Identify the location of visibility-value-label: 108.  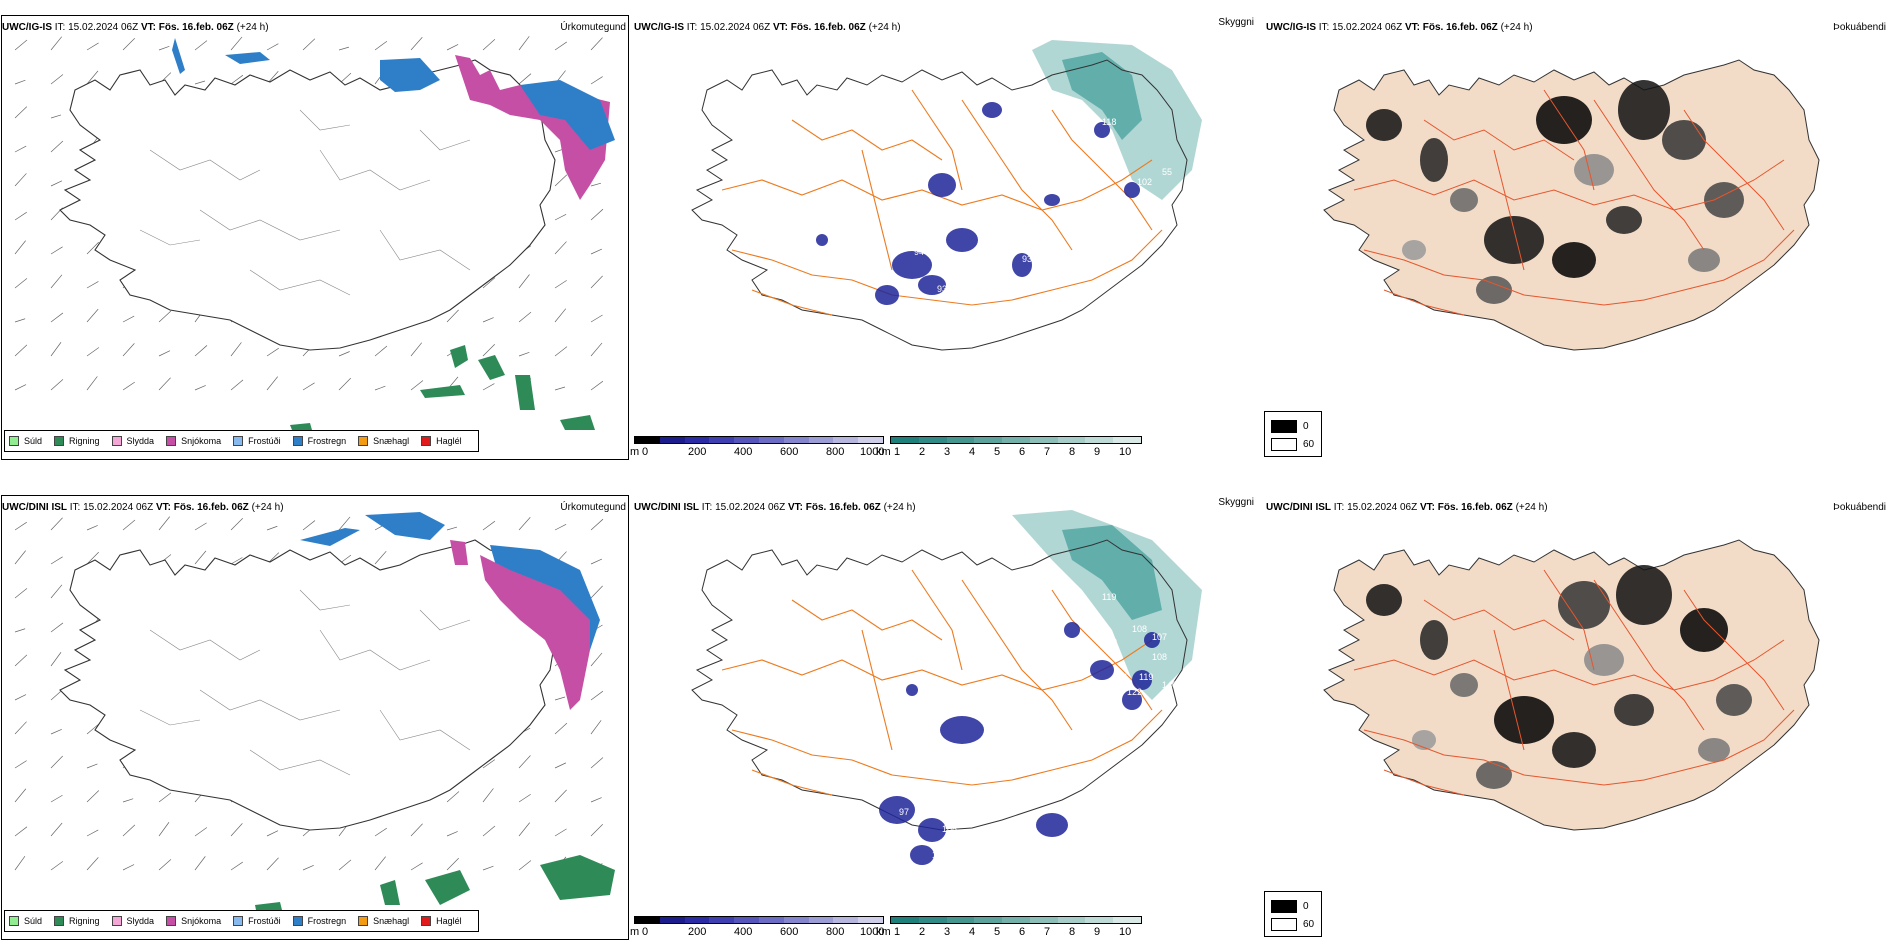
(1139, 629).